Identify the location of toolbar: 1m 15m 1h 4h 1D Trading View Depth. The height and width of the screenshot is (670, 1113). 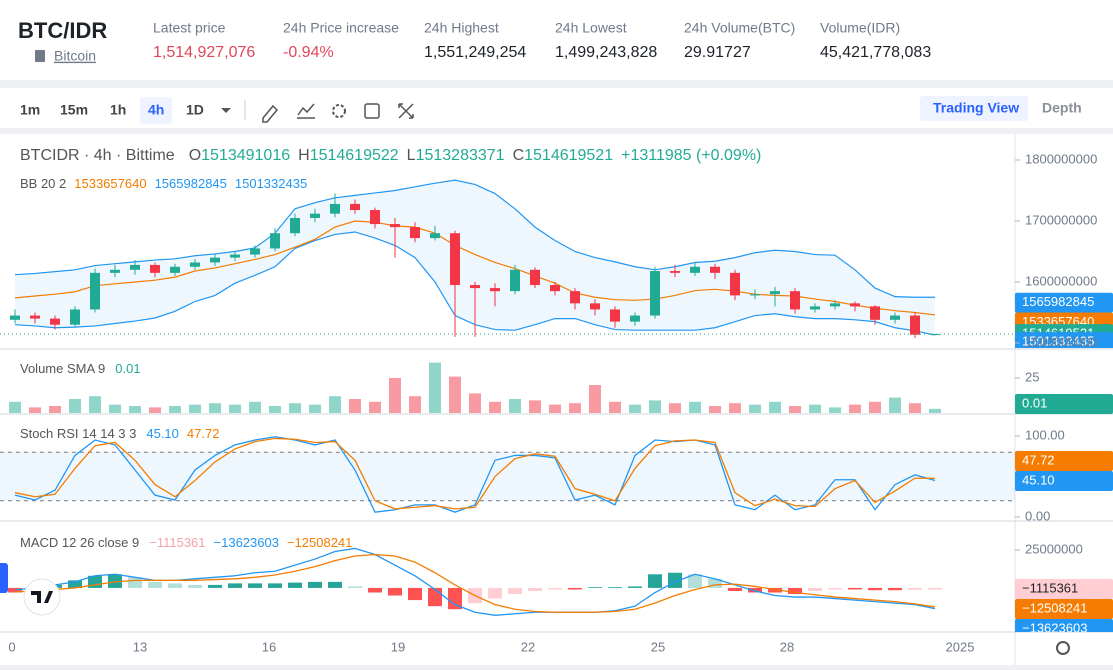
(551, 110).